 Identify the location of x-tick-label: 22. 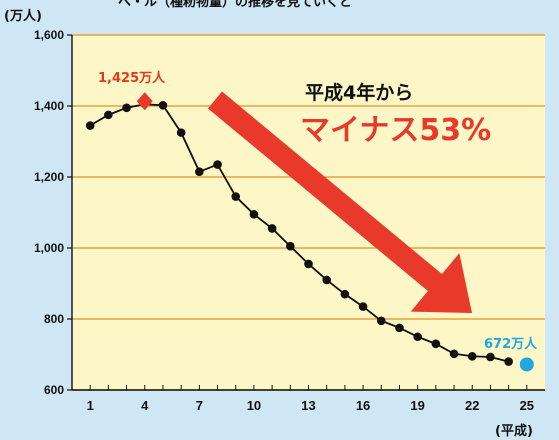
(472, 405).